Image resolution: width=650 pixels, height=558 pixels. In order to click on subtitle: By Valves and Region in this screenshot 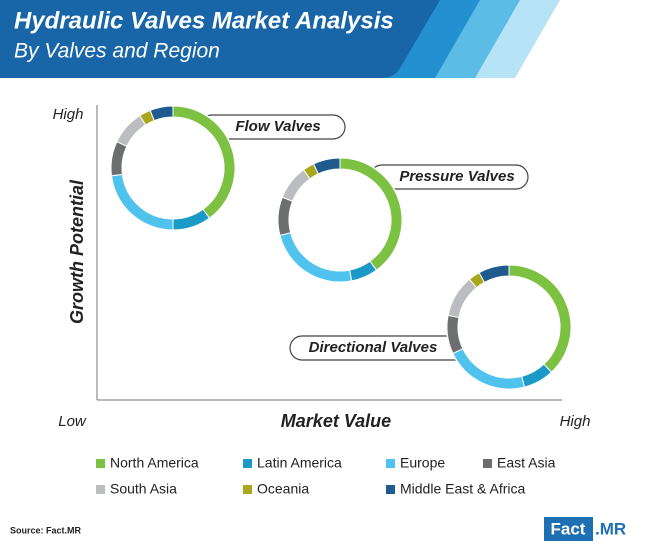, I will do `click(117, 51)`.